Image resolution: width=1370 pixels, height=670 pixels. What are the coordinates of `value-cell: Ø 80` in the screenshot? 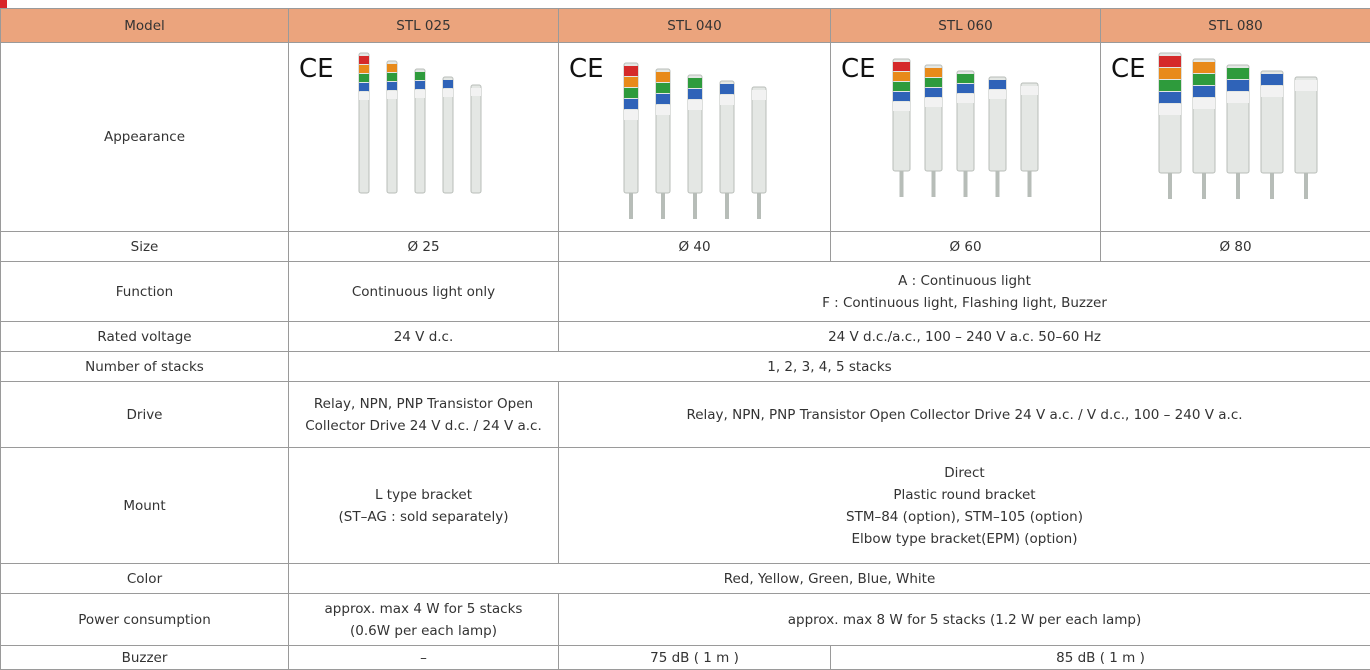 It's located at (1235, 246).